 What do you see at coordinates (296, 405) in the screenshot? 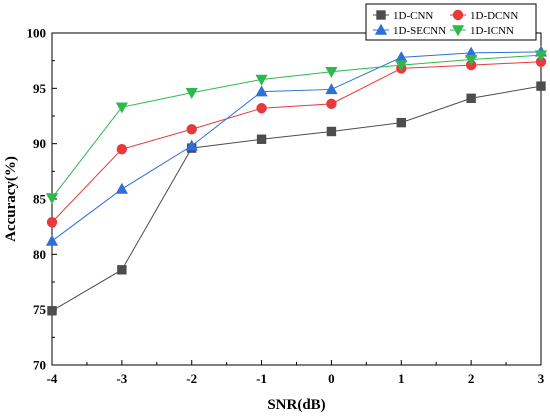
I see `x-axis-title: SNR(dB)` at bounding box center [296, 405].